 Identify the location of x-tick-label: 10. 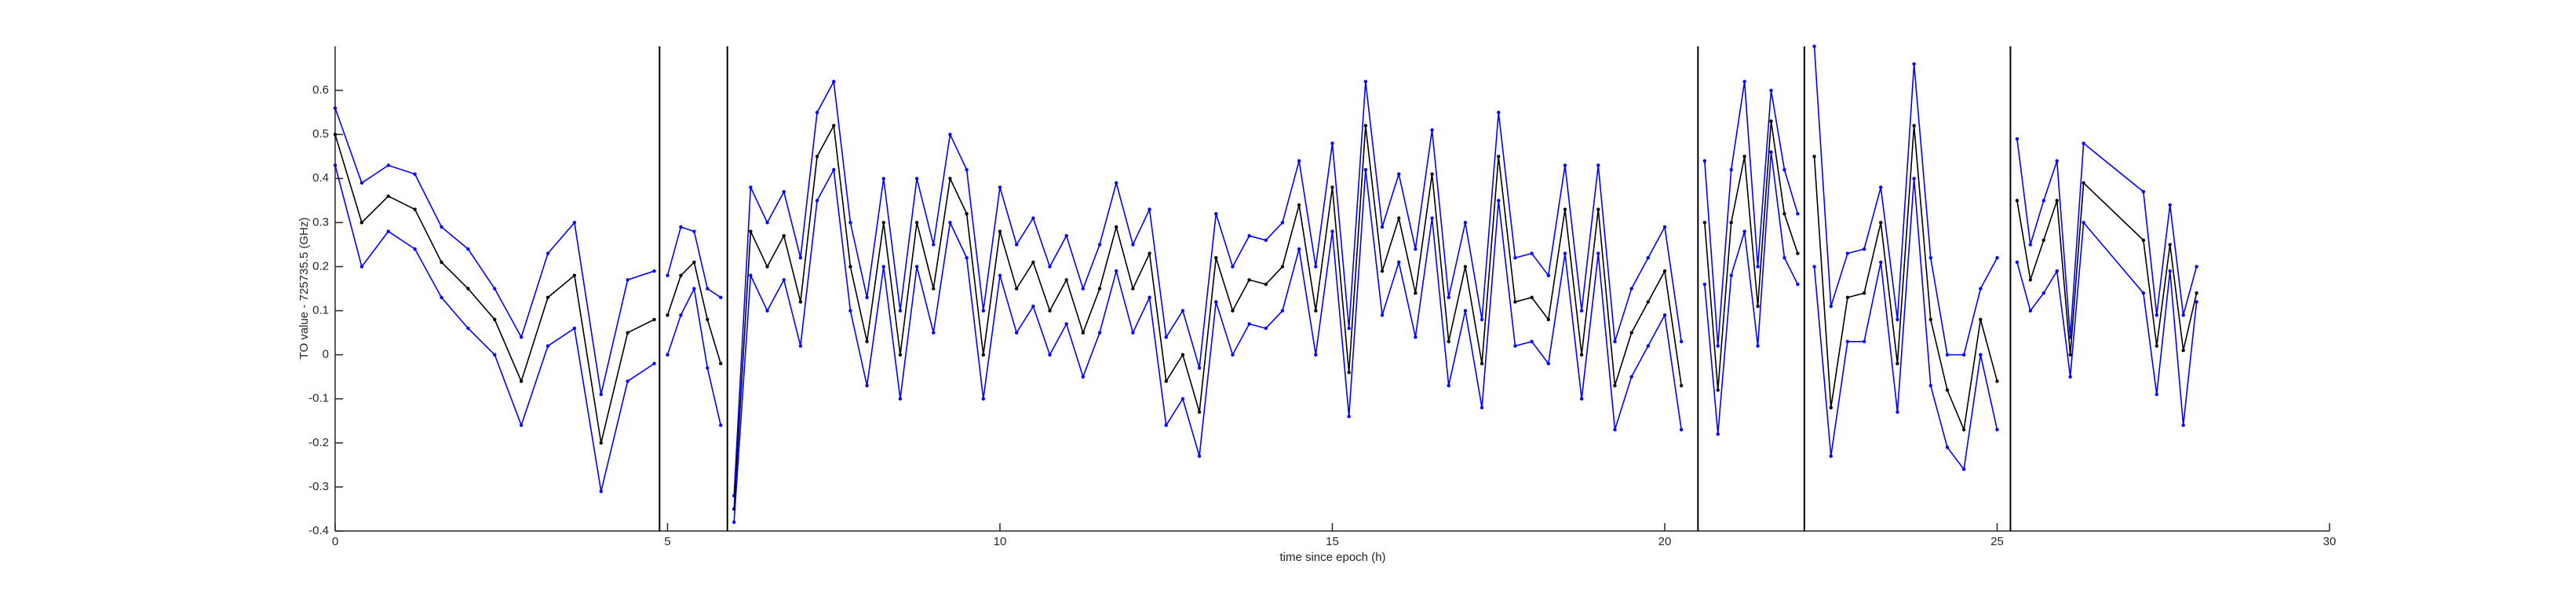
(1000, 542).